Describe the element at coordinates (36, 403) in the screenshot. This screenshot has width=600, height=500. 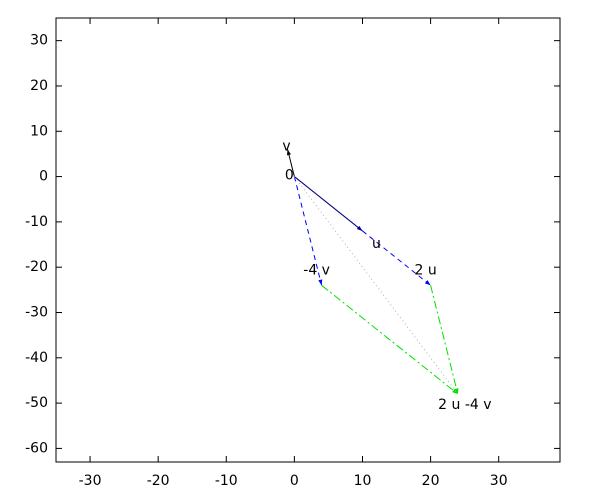
I see `y-tick-label: -50` at that location.